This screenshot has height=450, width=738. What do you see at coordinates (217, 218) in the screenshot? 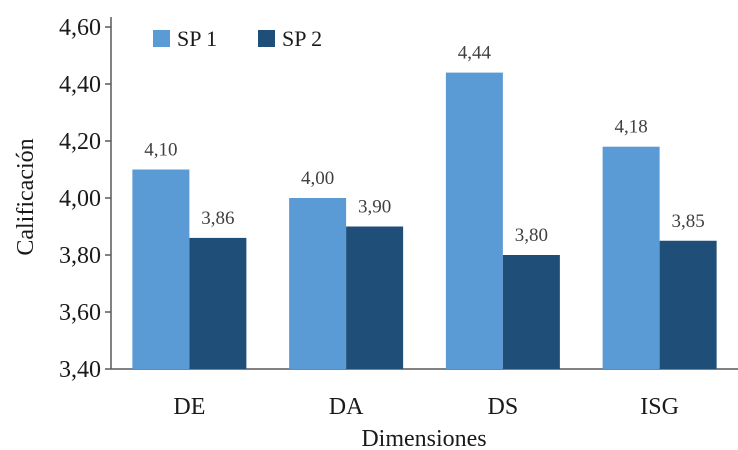
I see `data-label: 3,86` at bounding box center [217, 218].